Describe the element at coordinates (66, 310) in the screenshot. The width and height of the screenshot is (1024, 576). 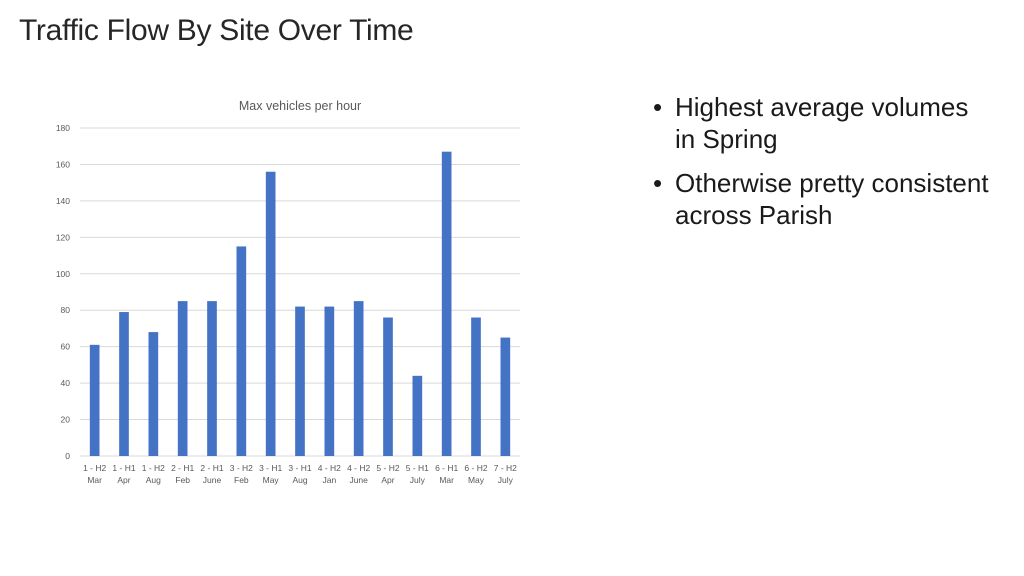
I see `y-tick-label: 80` at that location.